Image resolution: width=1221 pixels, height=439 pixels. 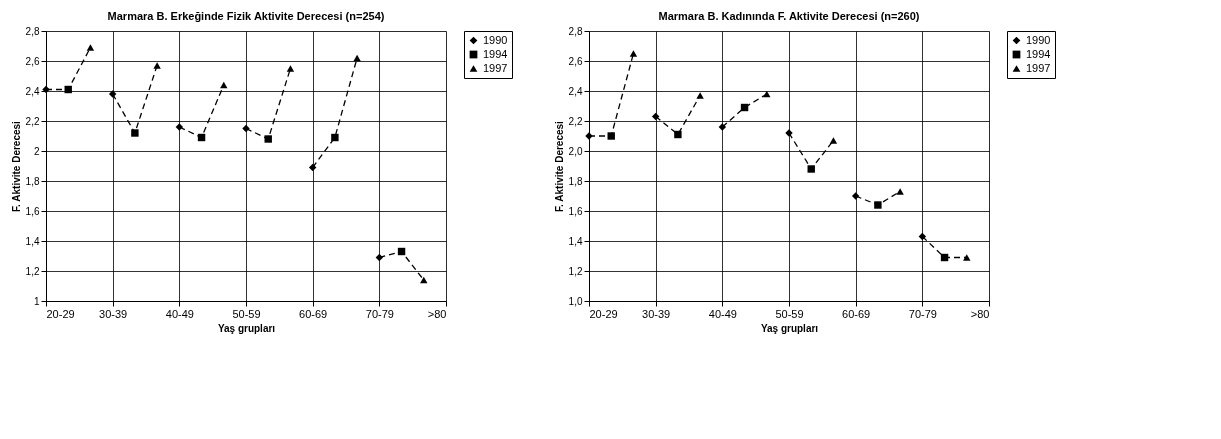 What do you see at coordinates (36, 151) in the screenshot?
I see `y-tick-label: 2` at bounding box center [36, 151].